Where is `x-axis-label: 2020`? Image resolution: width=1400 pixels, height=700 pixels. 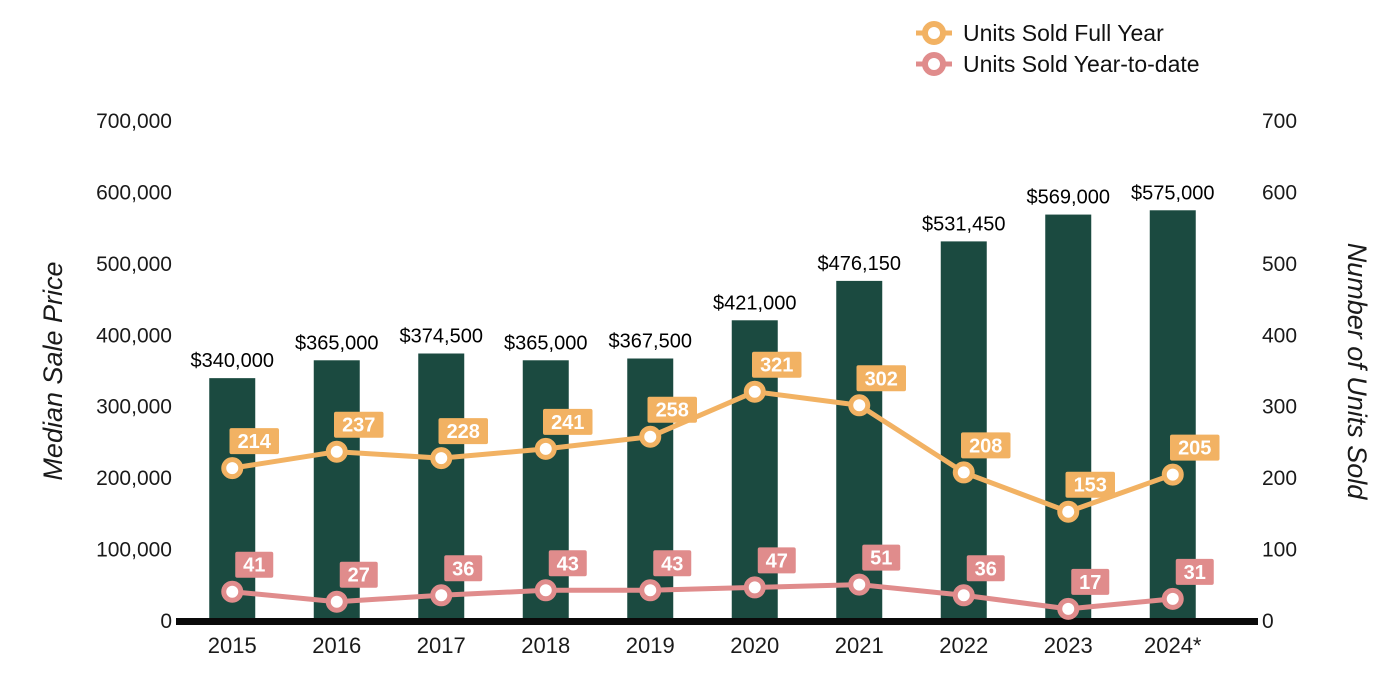
x-axis-label: 2020 is located at coordinates (754, 645).